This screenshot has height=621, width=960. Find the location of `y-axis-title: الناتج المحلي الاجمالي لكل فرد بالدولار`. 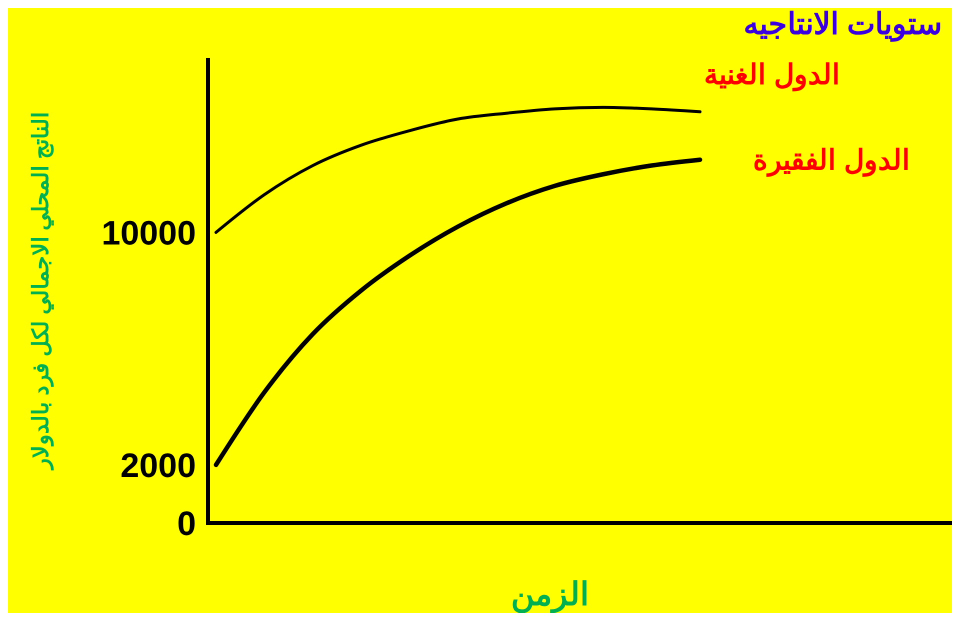

y-axis-title: الناتج المحلي الاجمالي لكل فرد بالدولار is located at coordinates (41, 291).